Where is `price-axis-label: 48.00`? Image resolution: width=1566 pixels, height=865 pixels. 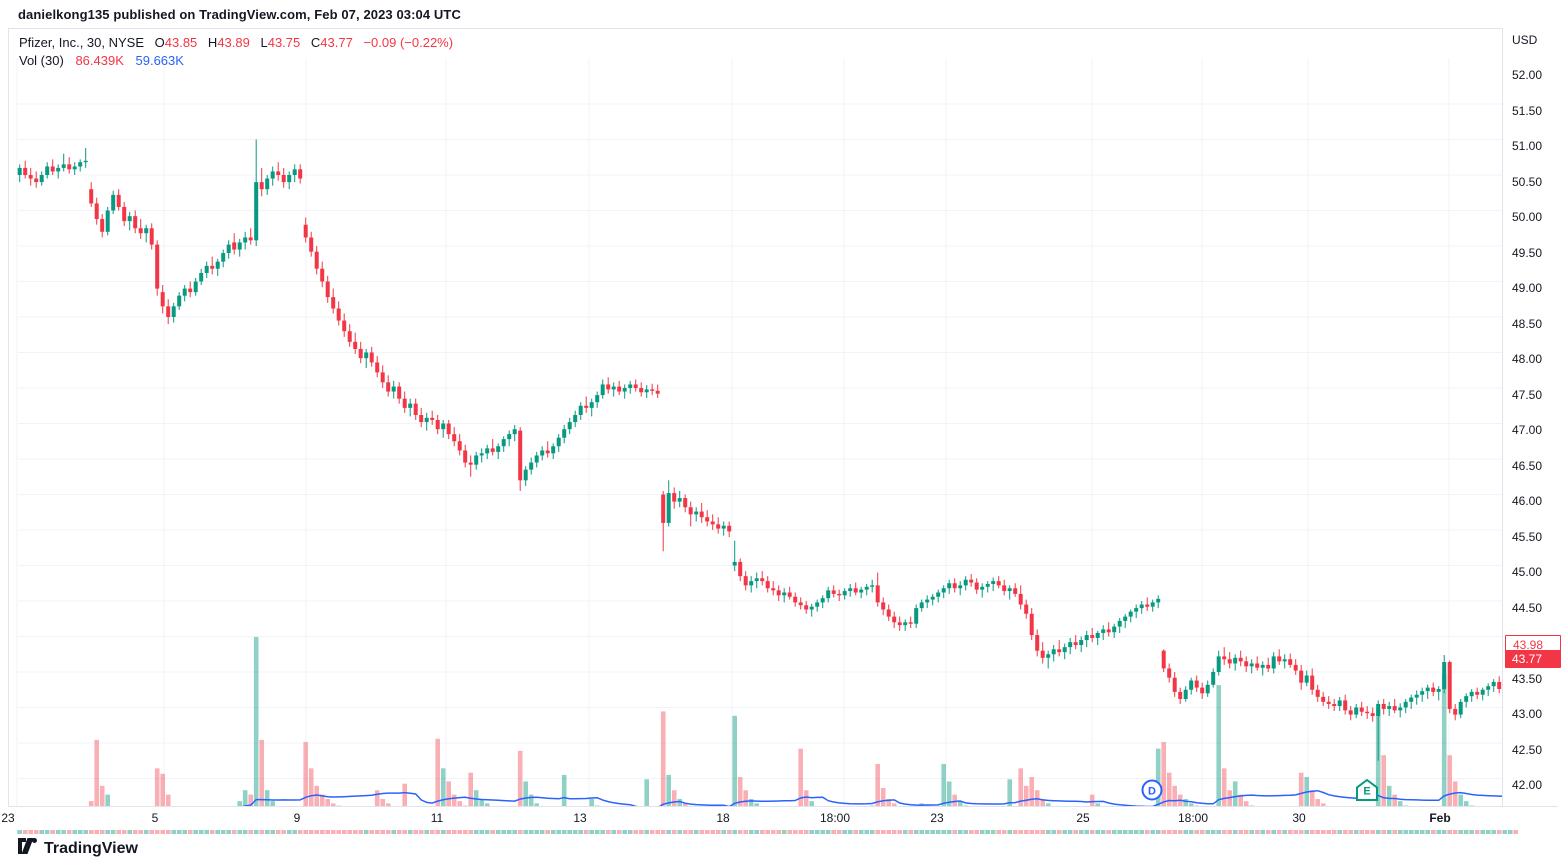
price-axis-label: 48.00 is located at coordinates (1527, 359).